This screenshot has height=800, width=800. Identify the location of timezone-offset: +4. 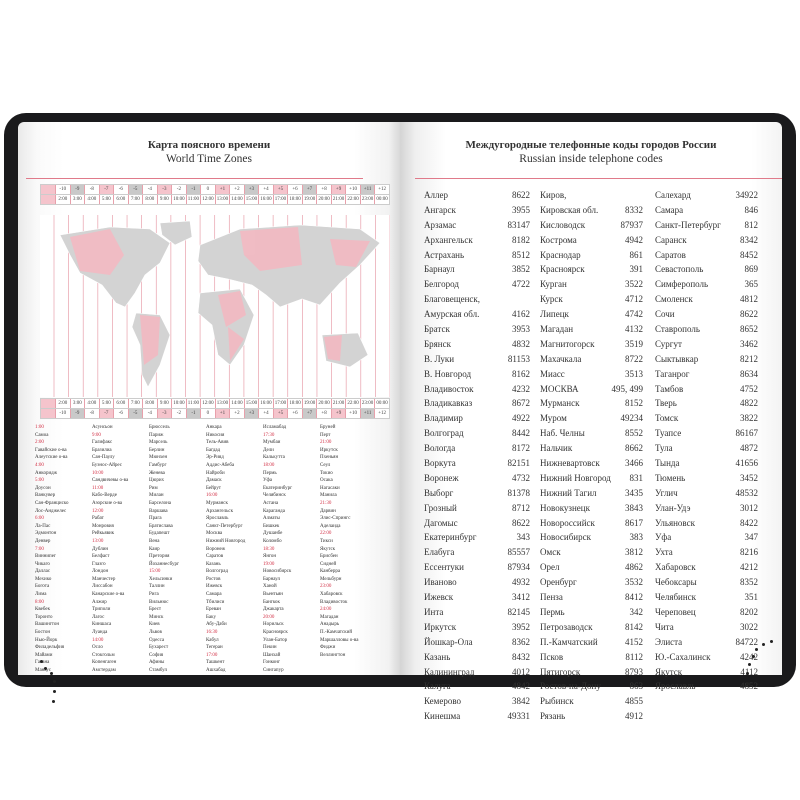
(265, 413).